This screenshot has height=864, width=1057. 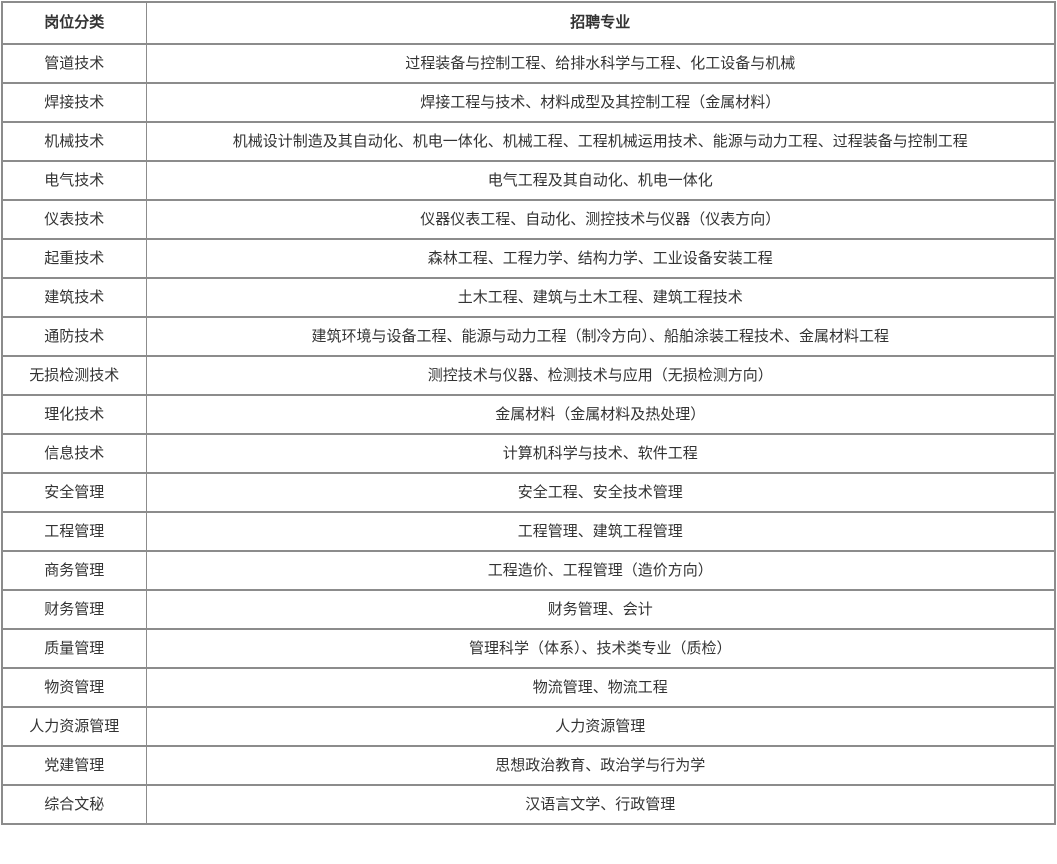 What do you see at coordinates (74, 258) in the screenshot?
I see `category-cell: 起重技术` at bounding box center [74, 258].